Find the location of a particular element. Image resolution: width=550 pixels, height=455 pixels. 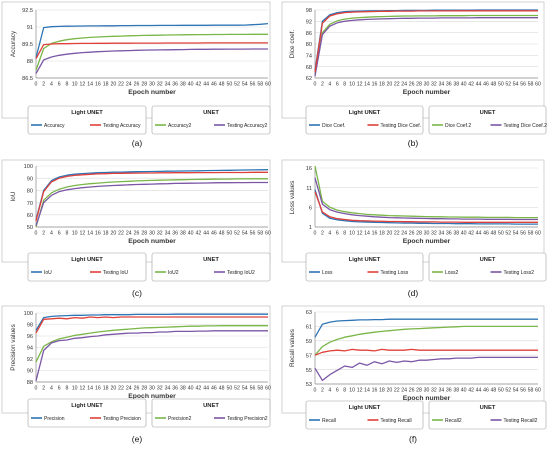

legend-entry: Testing Dice Coef. is located at coordinates (401, 126).